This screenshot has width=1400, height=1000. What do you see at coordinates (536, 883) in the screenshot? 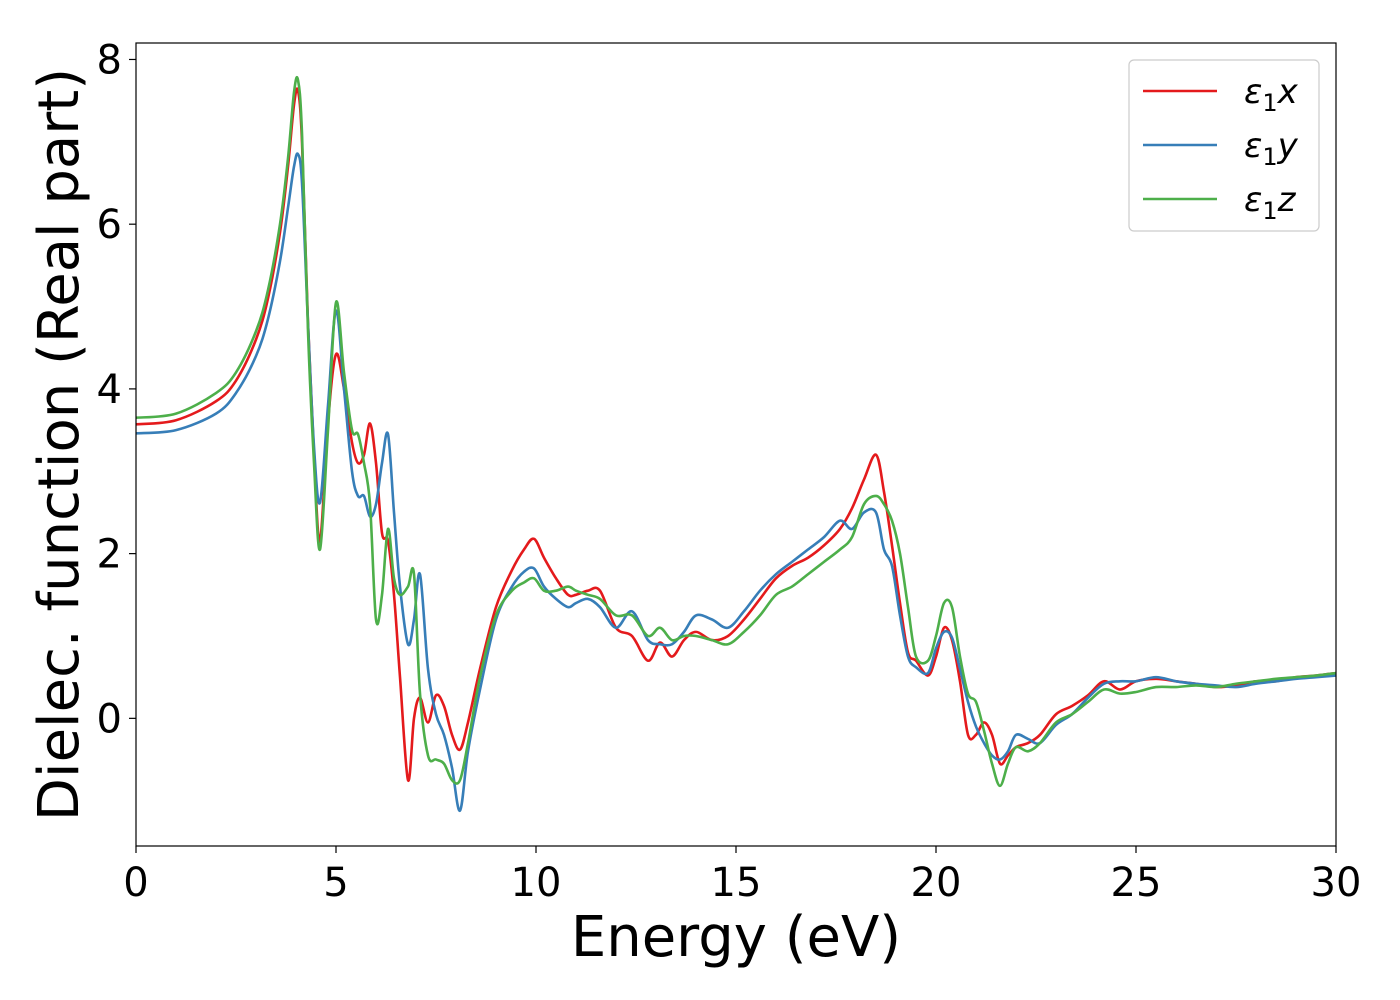
I see `x-tick-label: 10` at bounding box center [536, 883].